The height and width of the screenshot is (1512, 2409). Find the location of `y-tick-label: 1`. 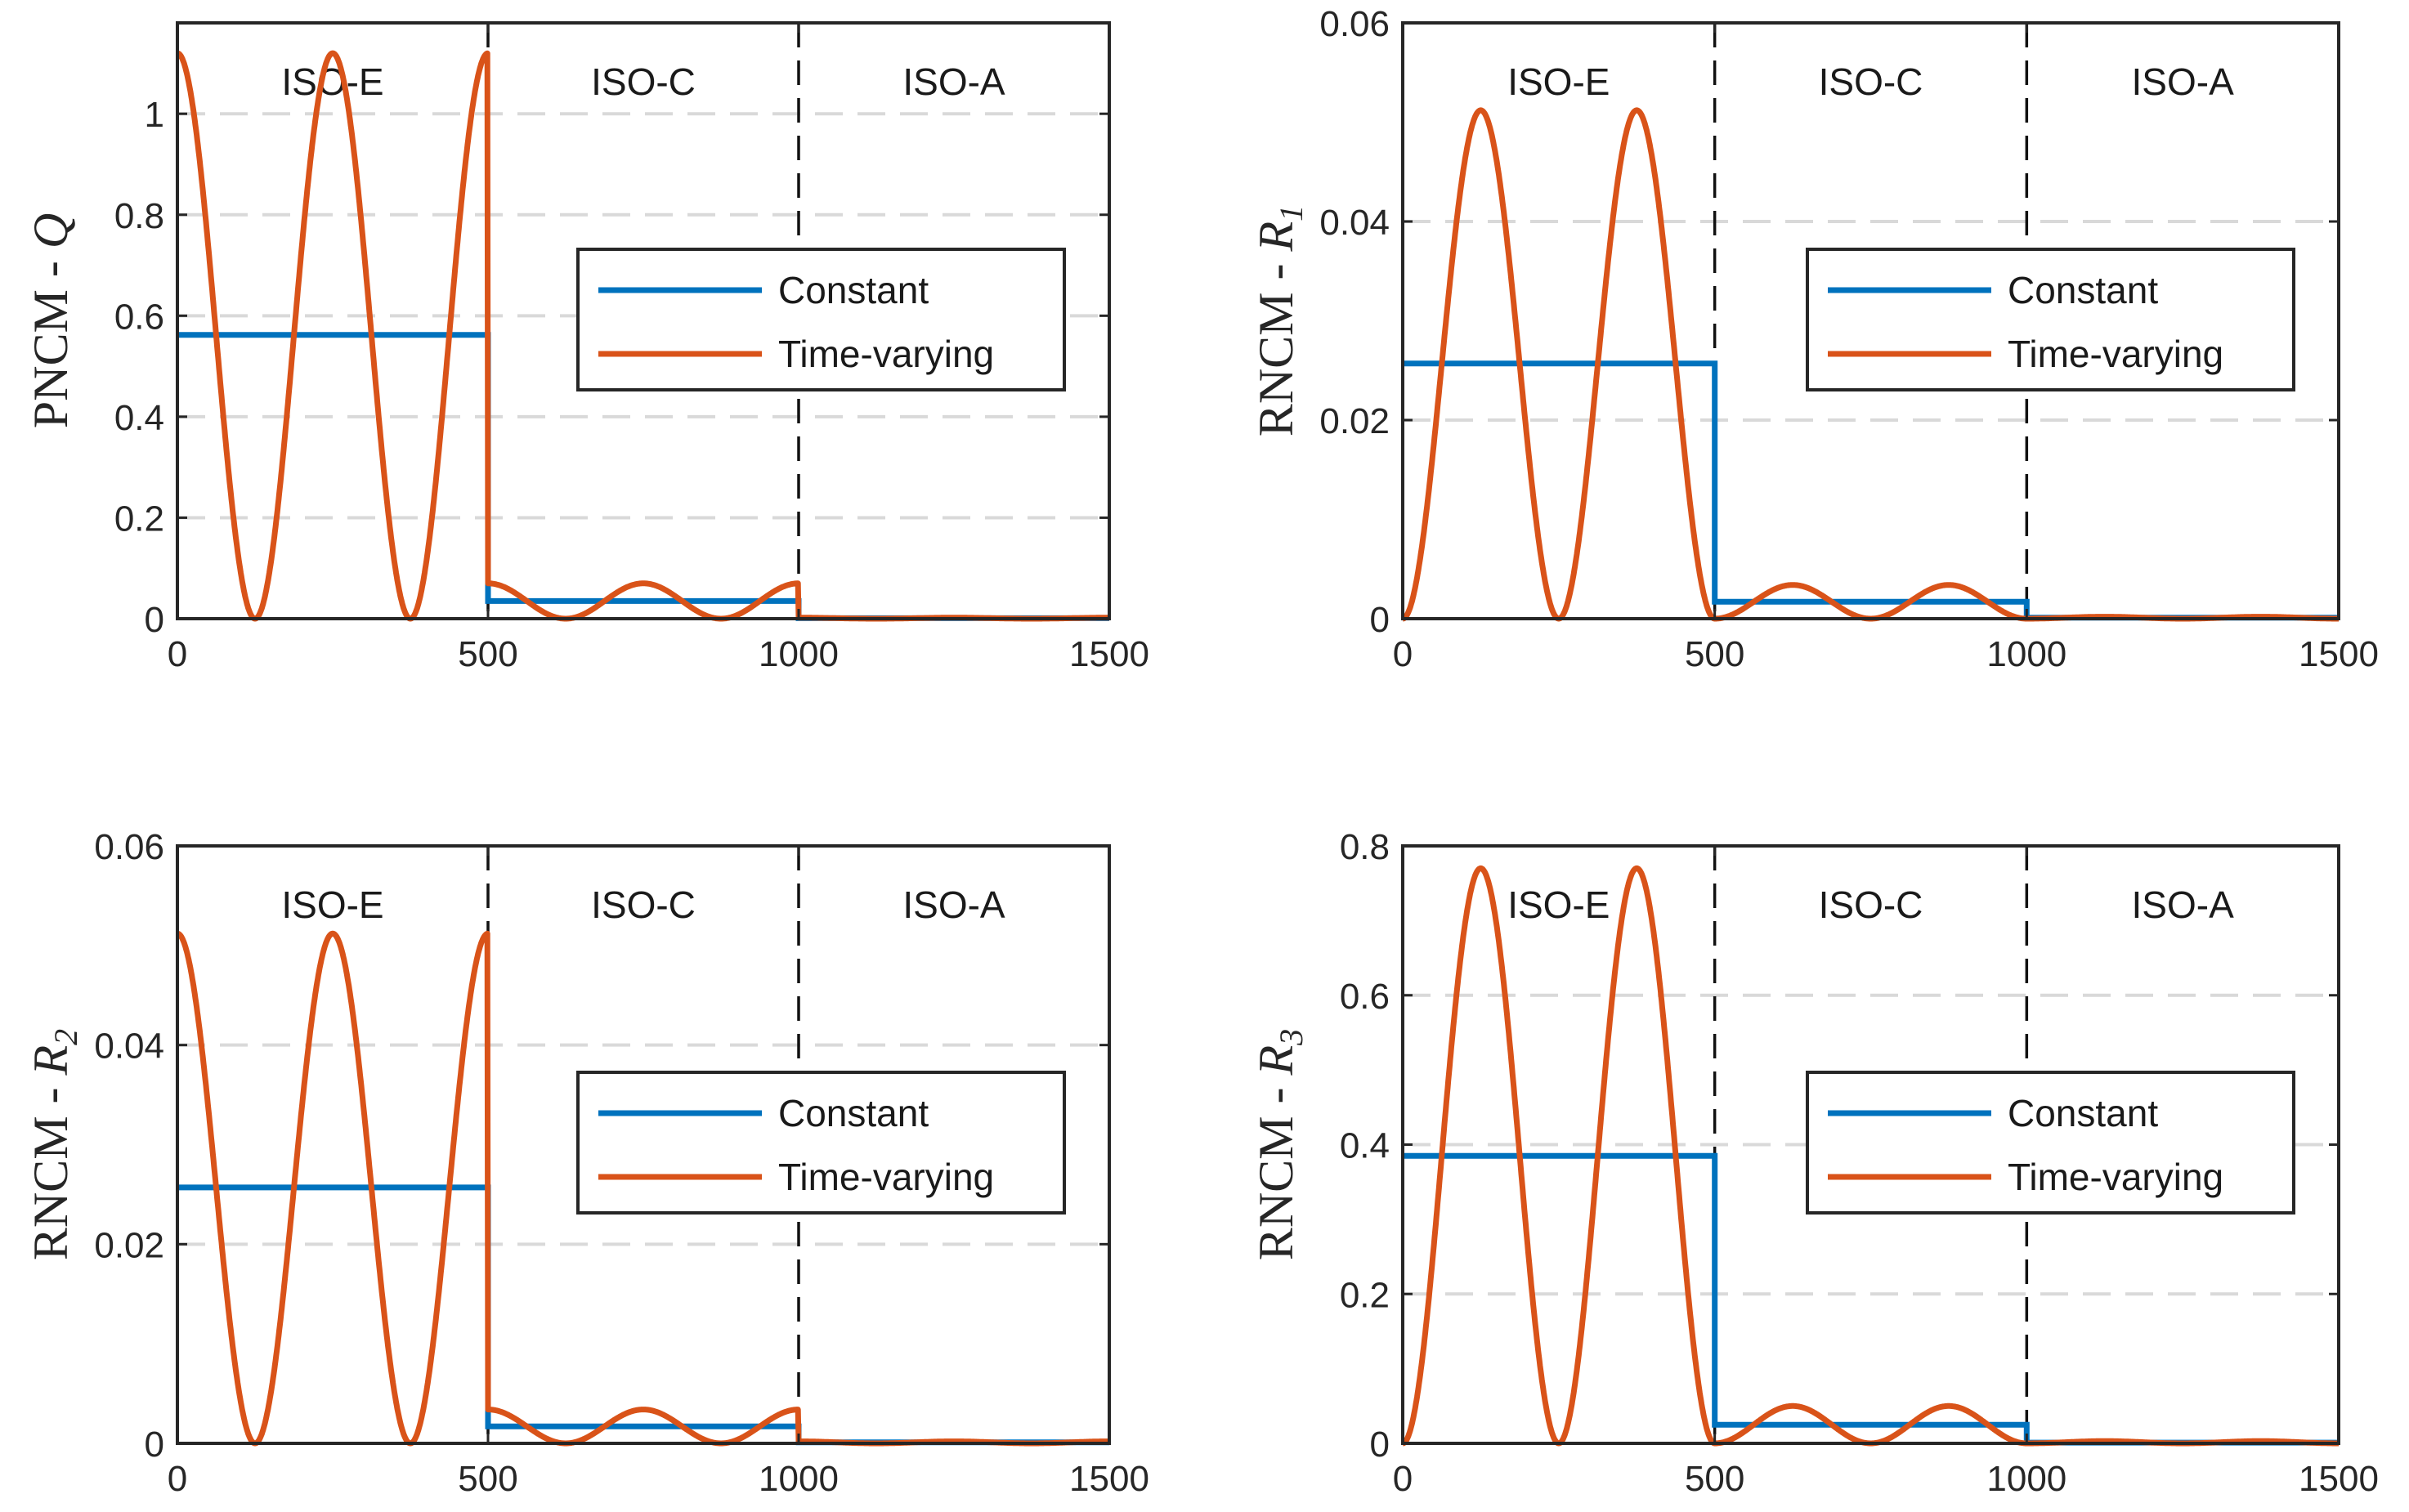

y-tick-label: 1 is located at coordinates (154, 115).